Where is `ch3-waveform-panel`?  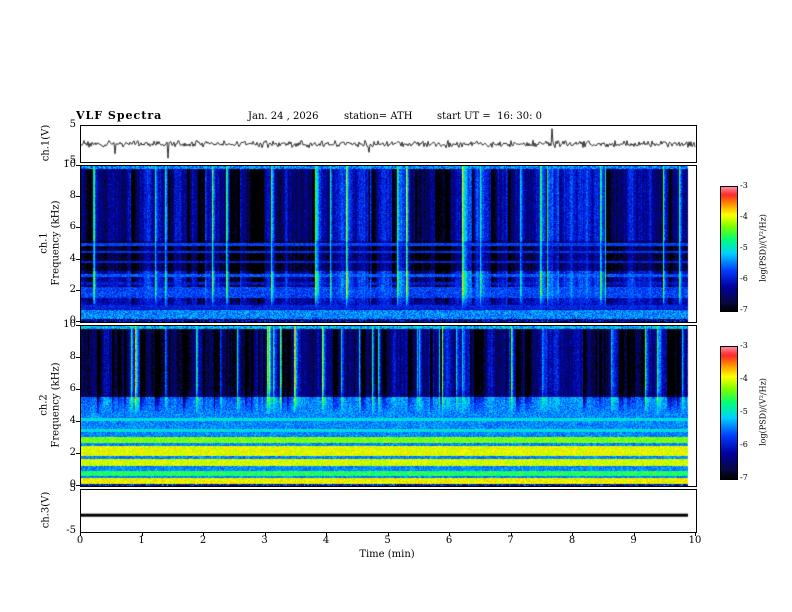 ch3-waveform-panel is located at coordinates (388, 511).